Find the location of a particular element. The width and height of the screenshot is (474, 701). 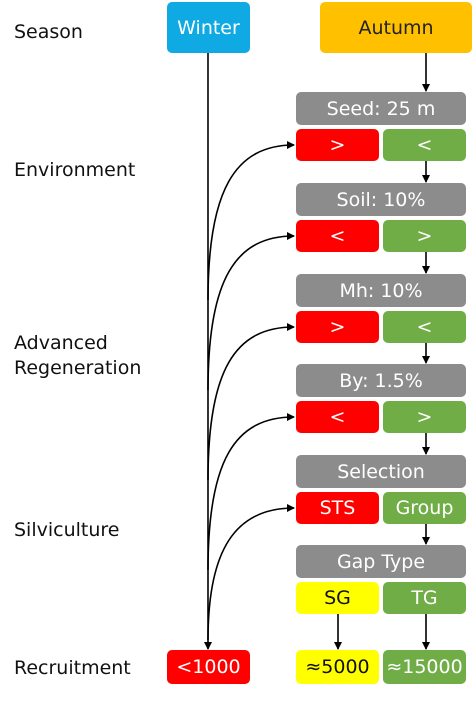

autumn-box: Autumn is located at coordinates (396, 27).